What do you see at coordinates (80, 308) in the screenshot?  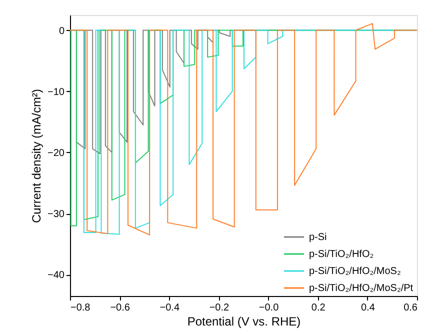 I see `x-tick-label: −0.8` at bounding box center [80, 308].